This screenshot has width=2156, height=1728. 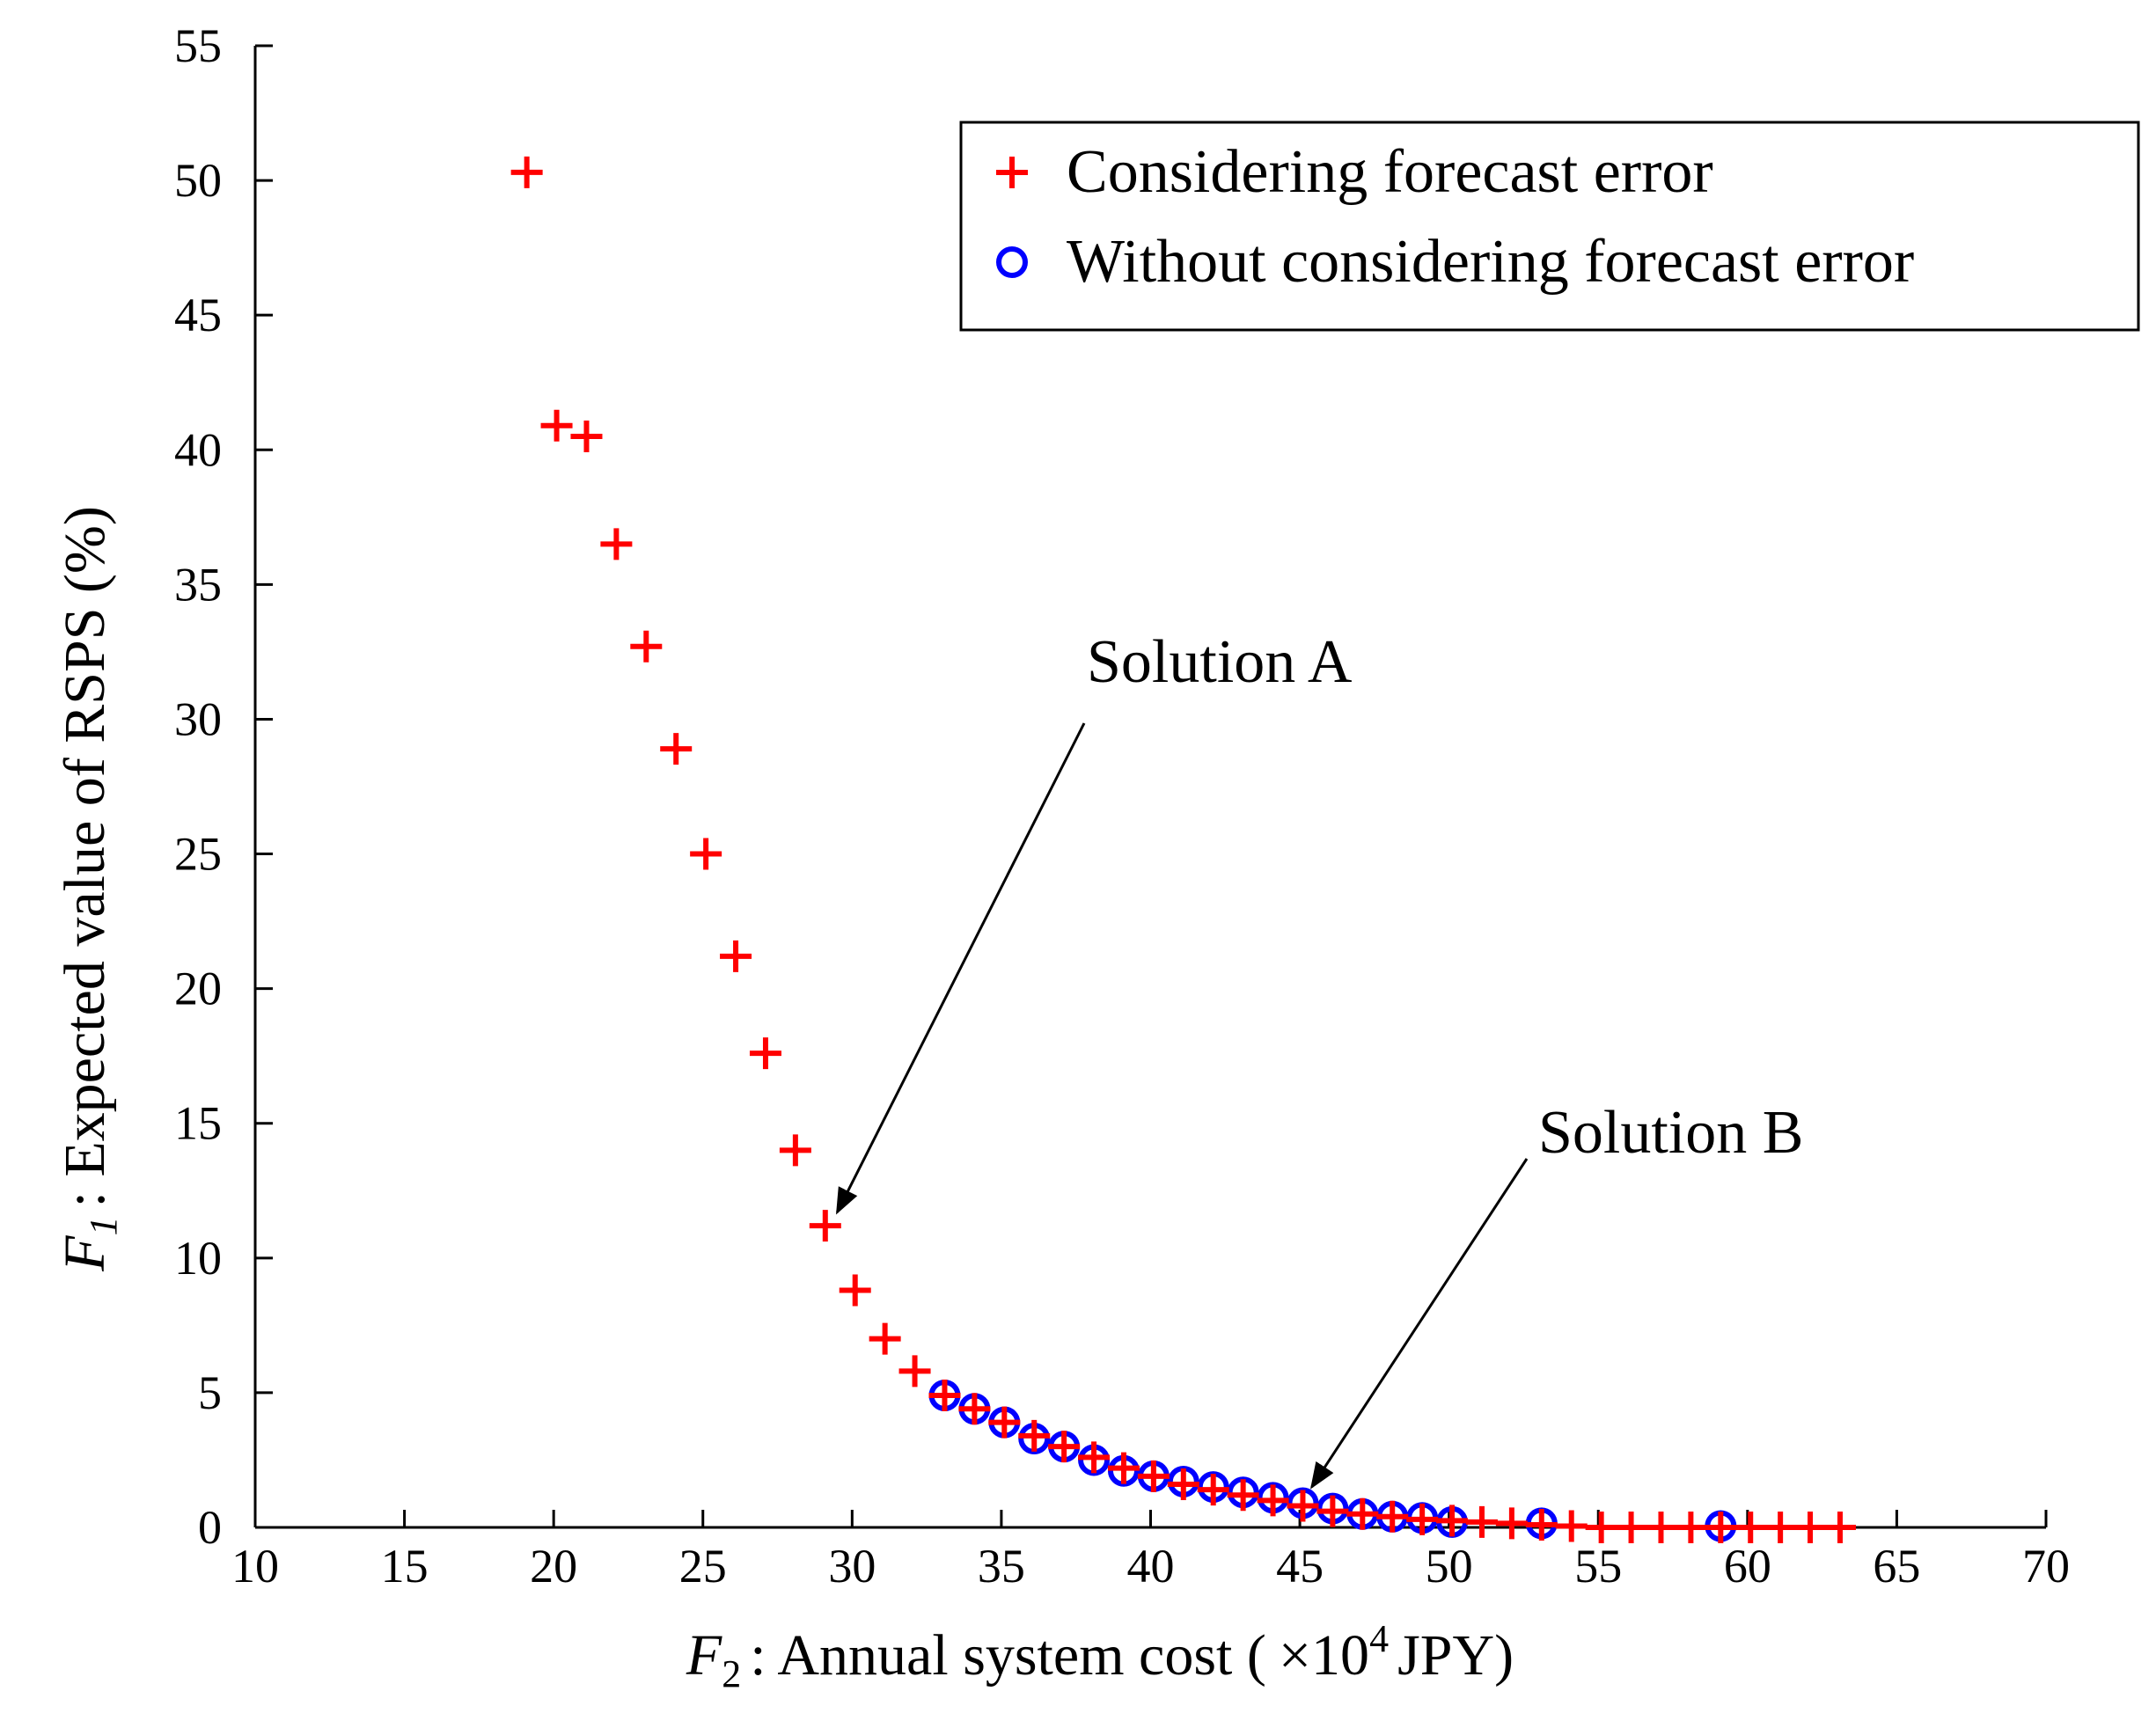 What do you see at coordinates (198, 855) in the screenshot?
I see `y-tick-label: 25` at bounding box center [198, 855].